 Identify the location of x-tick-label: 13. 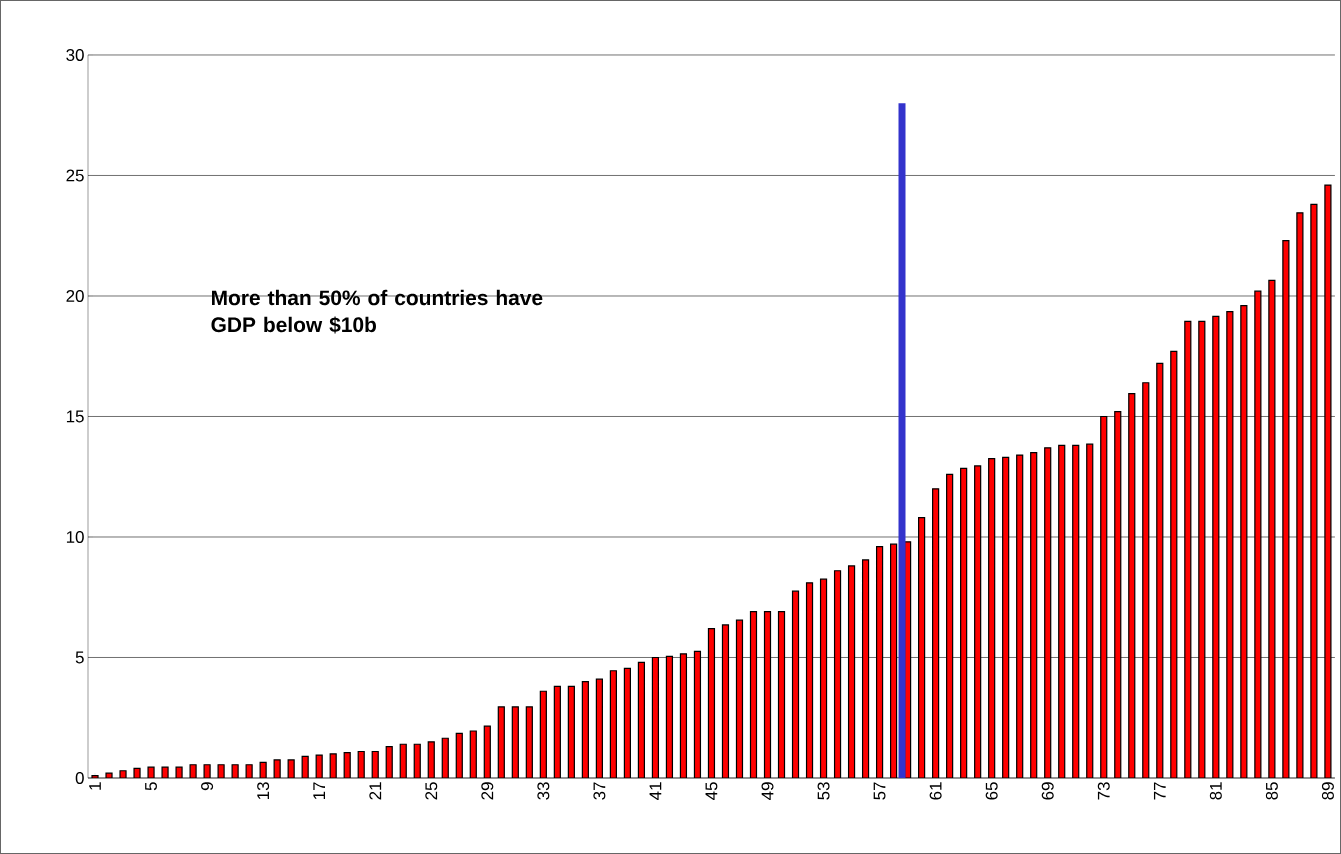
(263, 791).